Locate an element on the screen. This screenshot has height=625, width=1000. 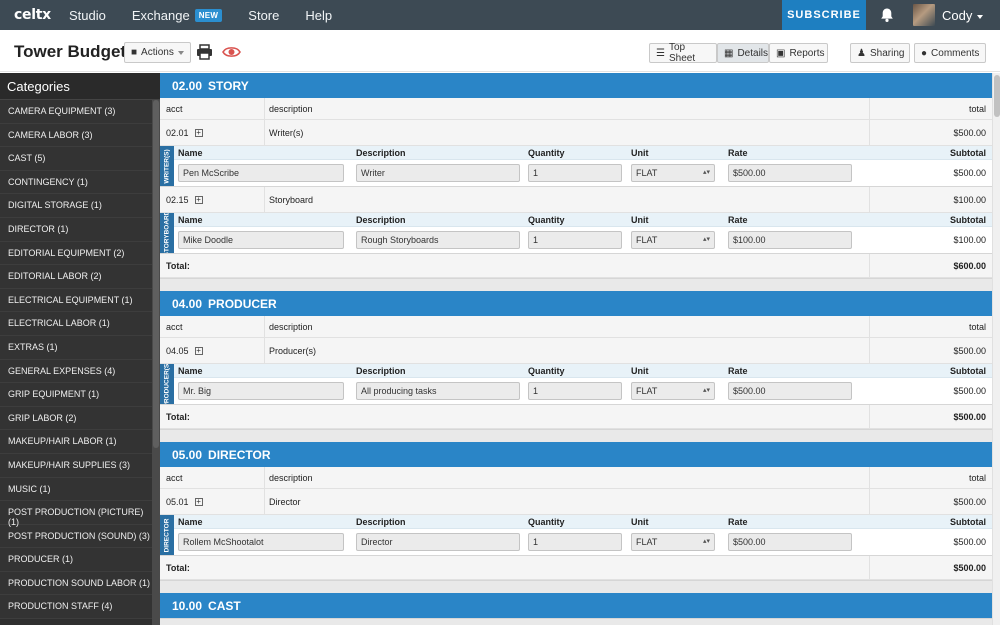
details-button: ▦ Details is located at coordinates (743, 53).